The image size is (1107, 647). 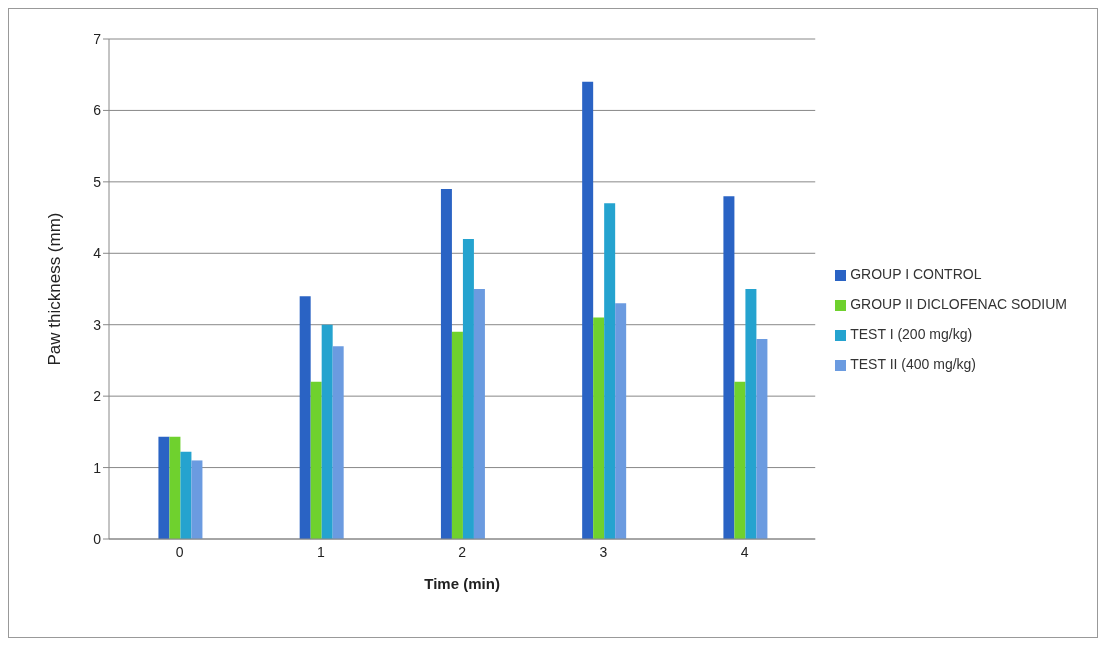 What do you see at coordinates (913, 364) in the screenshot?
I see `legend-label: TEST II (400 mg/kg)` at bounding box center [913, 364].